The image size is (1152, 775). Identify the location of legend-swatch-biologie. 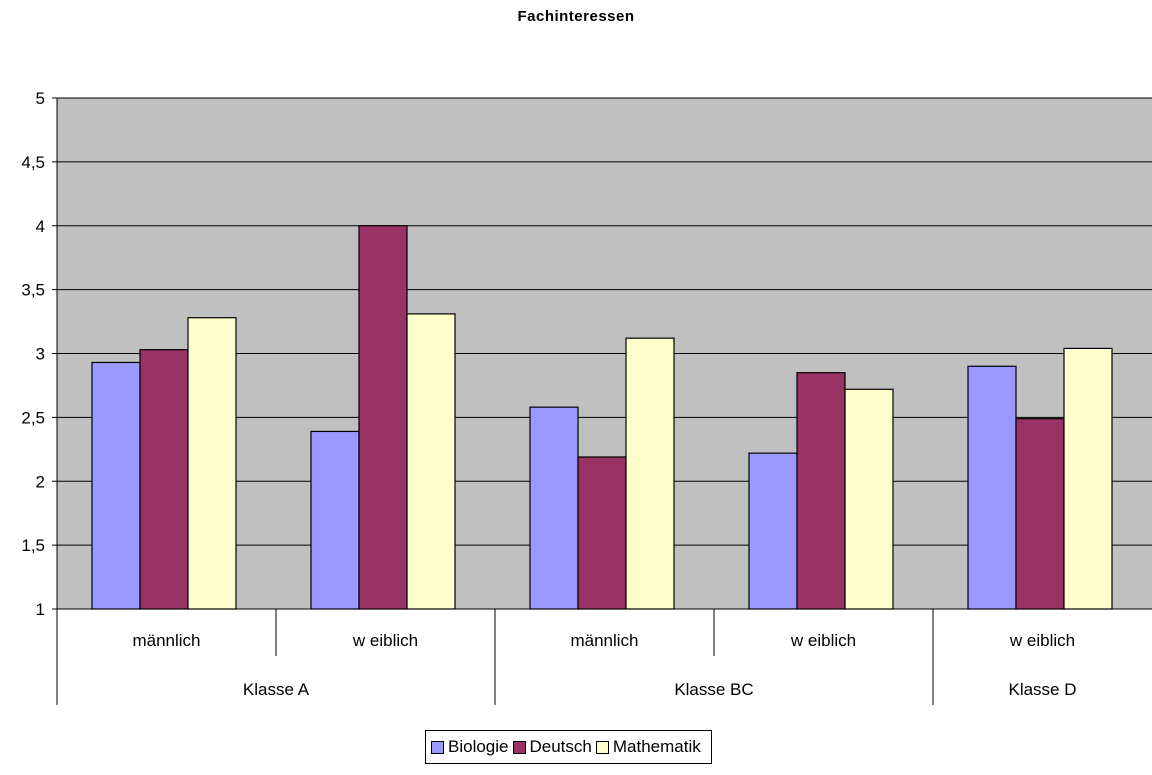
(437, 747).